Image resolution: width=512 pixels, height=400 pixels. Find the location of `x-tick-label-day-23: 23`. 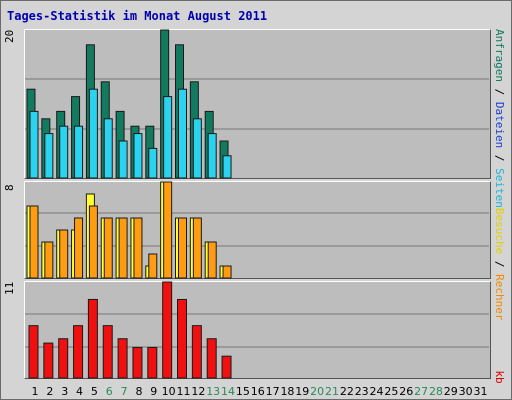

x-tick-label-day-23: 23 is located at coordinates (362, 391).